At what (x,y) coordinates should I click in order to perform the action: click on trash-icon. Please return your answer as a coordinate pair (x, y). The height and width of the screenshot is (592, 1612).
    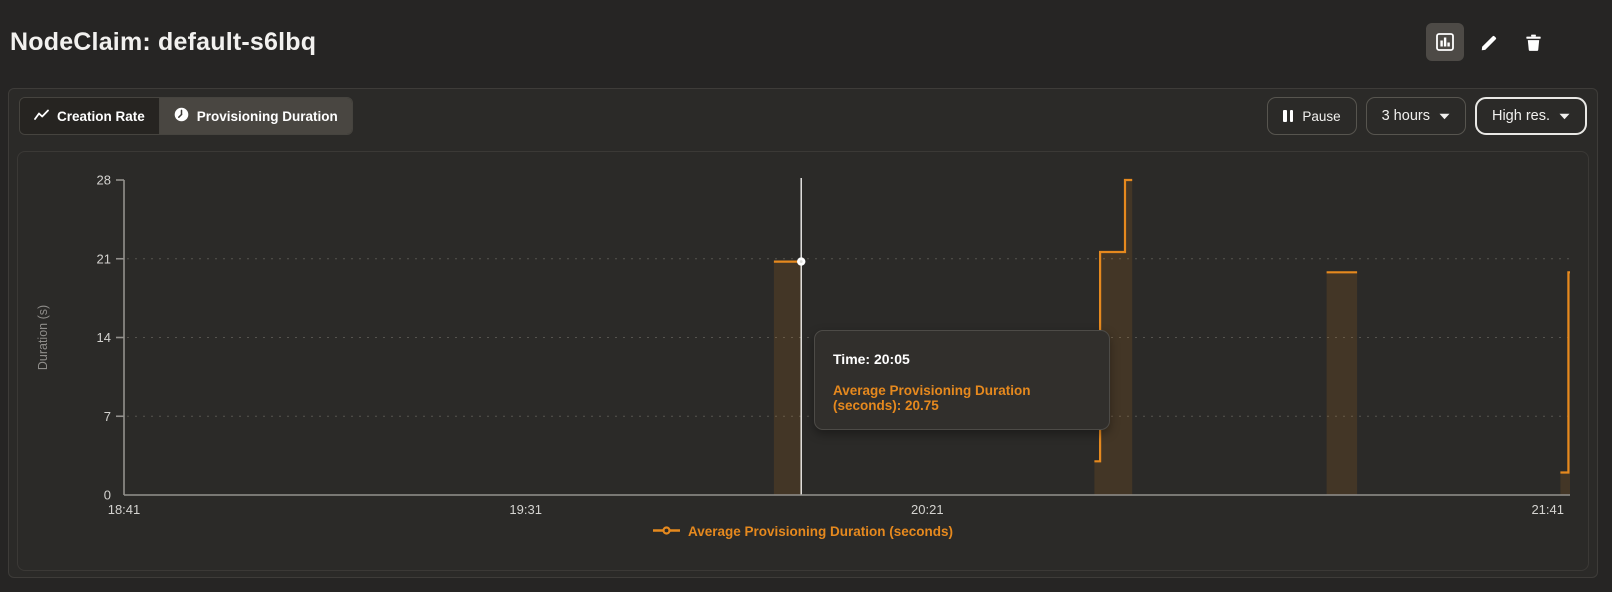
    Looking at the image, I should click on (1533, 42).